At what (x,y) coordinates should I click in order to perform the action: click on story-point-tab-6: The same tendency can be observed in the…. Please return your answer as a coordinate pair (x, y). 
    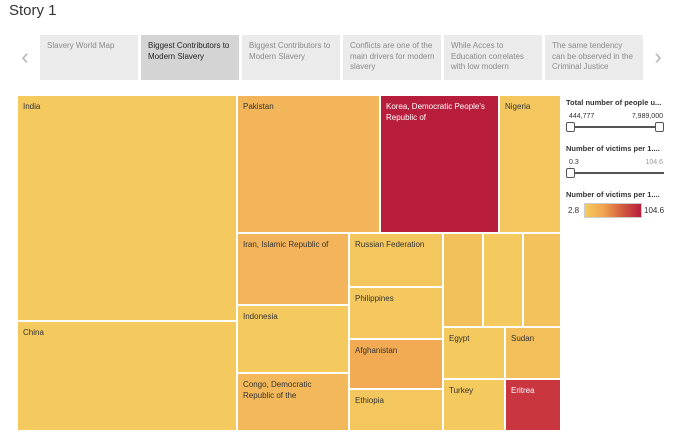
    Looking at the image, I should click on (594, 57).